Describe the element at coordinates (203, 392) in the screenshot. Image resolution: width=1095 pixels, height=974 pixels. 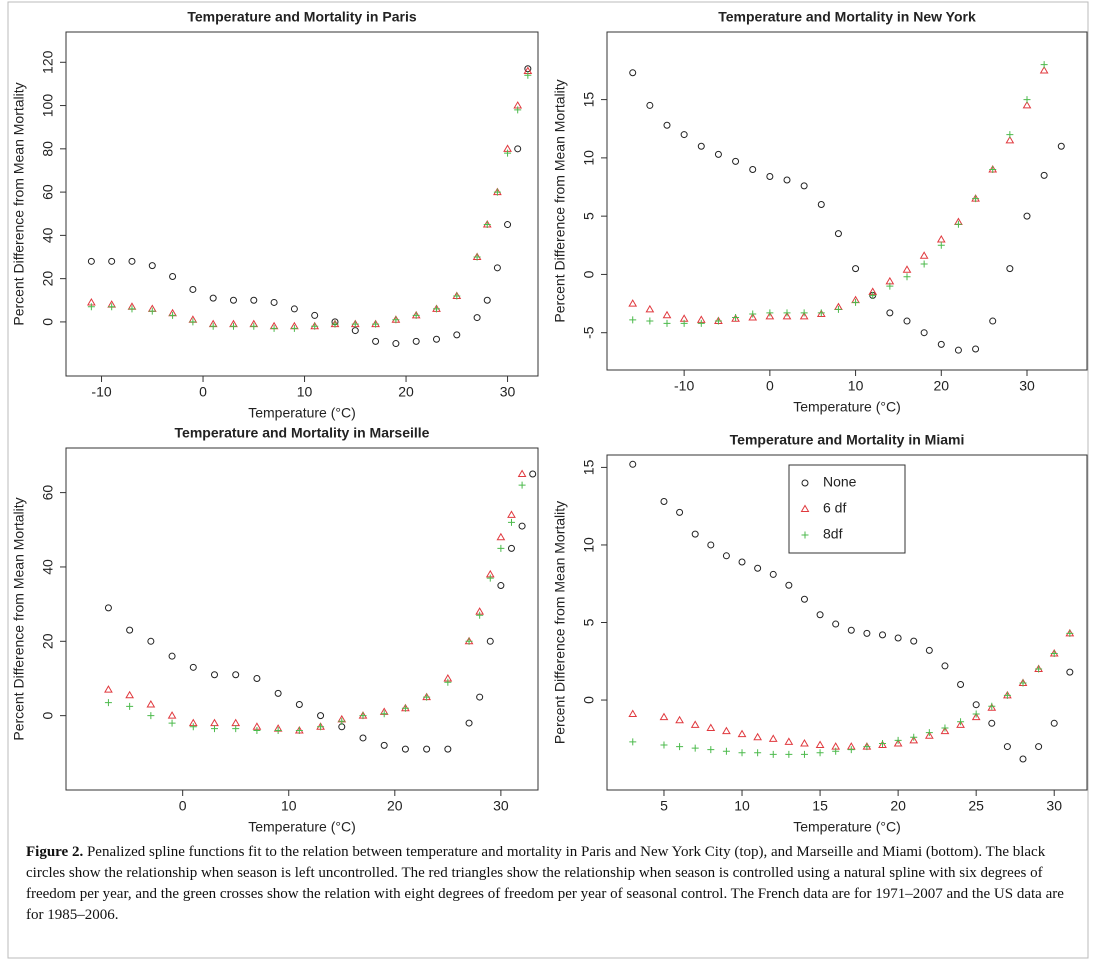
I see `x-tick-label: 0` at that location.